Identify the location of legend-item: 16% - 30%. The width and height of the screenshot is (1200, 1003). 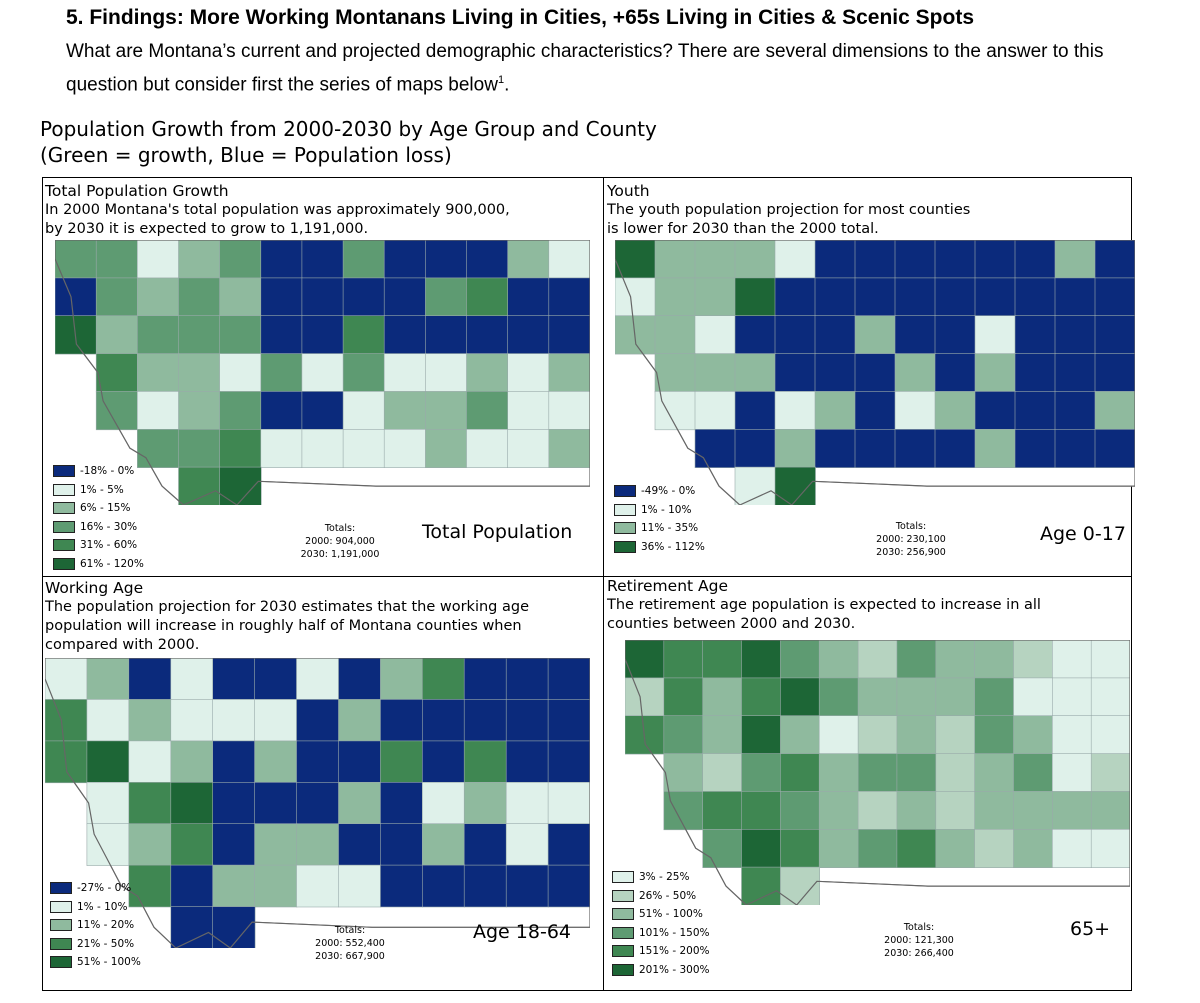
(98, 527).